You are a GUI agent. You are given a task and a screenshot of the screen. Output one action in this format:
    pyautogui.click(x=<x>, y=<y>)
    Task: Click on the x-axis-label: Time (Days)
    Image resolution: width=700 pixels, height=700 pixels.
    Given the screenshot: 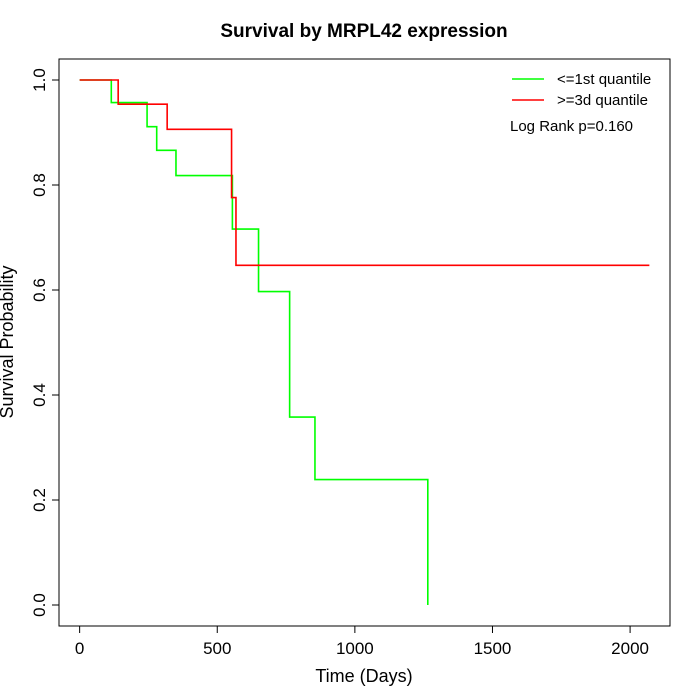 What is the action you would take?
    pyautogui.click(x=363, y=676)
    